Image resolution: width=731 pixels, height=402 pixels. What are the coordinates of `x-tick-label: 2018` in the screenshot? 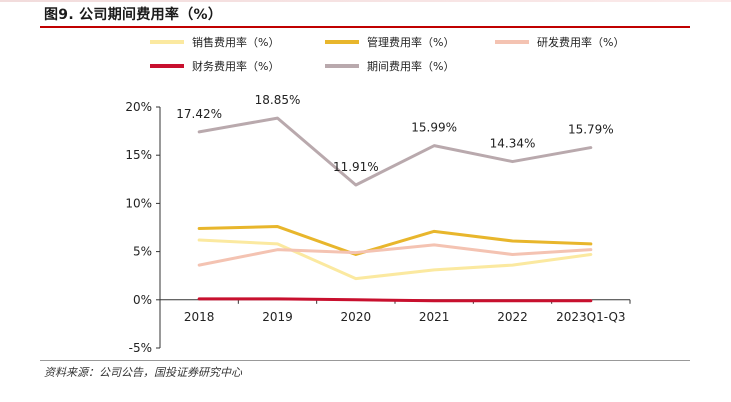 It's located at (199, 317).